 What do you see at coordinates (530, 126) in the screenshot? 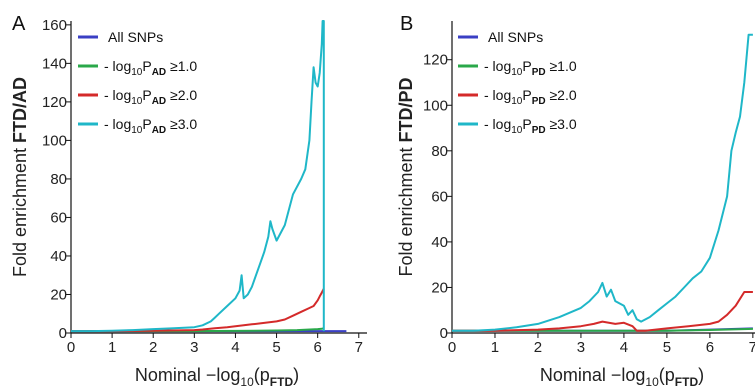
I see `legend-label-4: - log10PPD ≥3.0` at bounding box center [530, 126].